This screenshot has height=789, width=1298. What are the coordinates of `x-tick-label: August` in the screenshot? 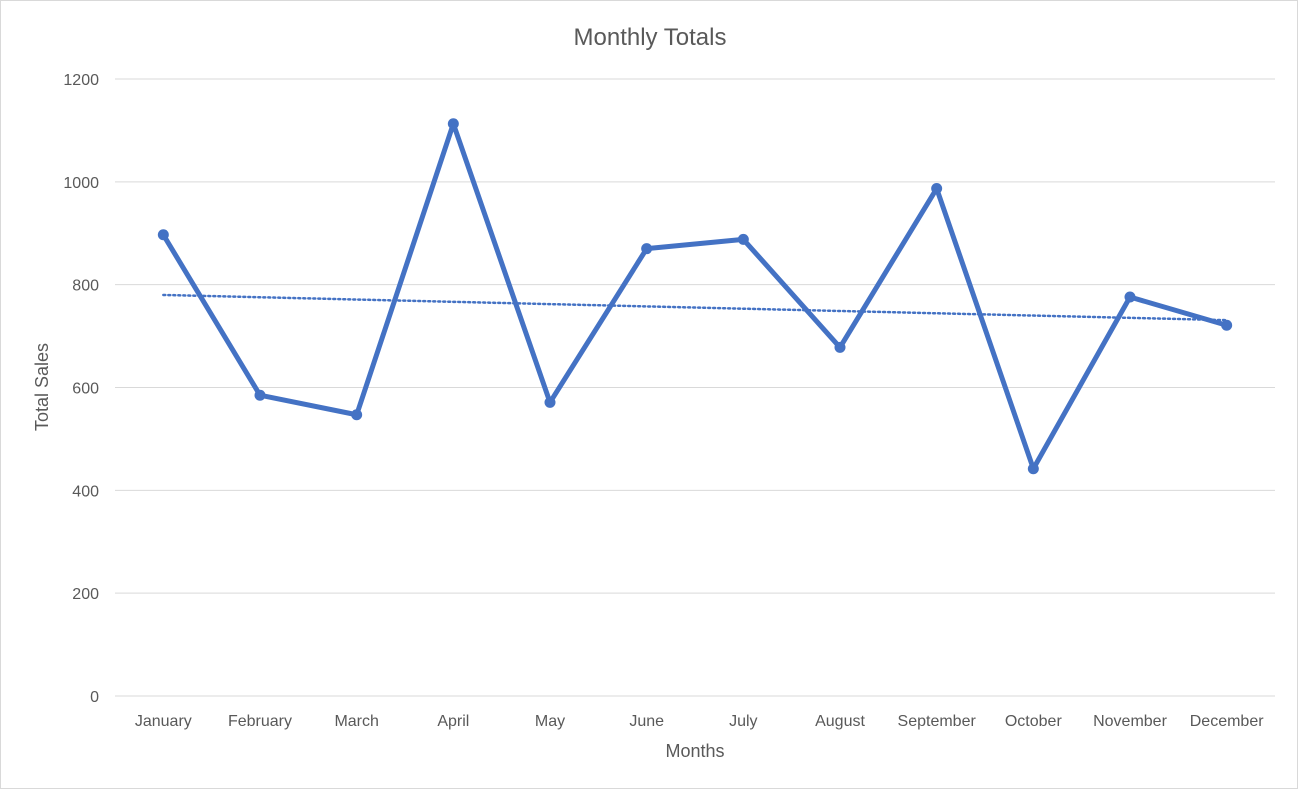 It's located at (840, 721).